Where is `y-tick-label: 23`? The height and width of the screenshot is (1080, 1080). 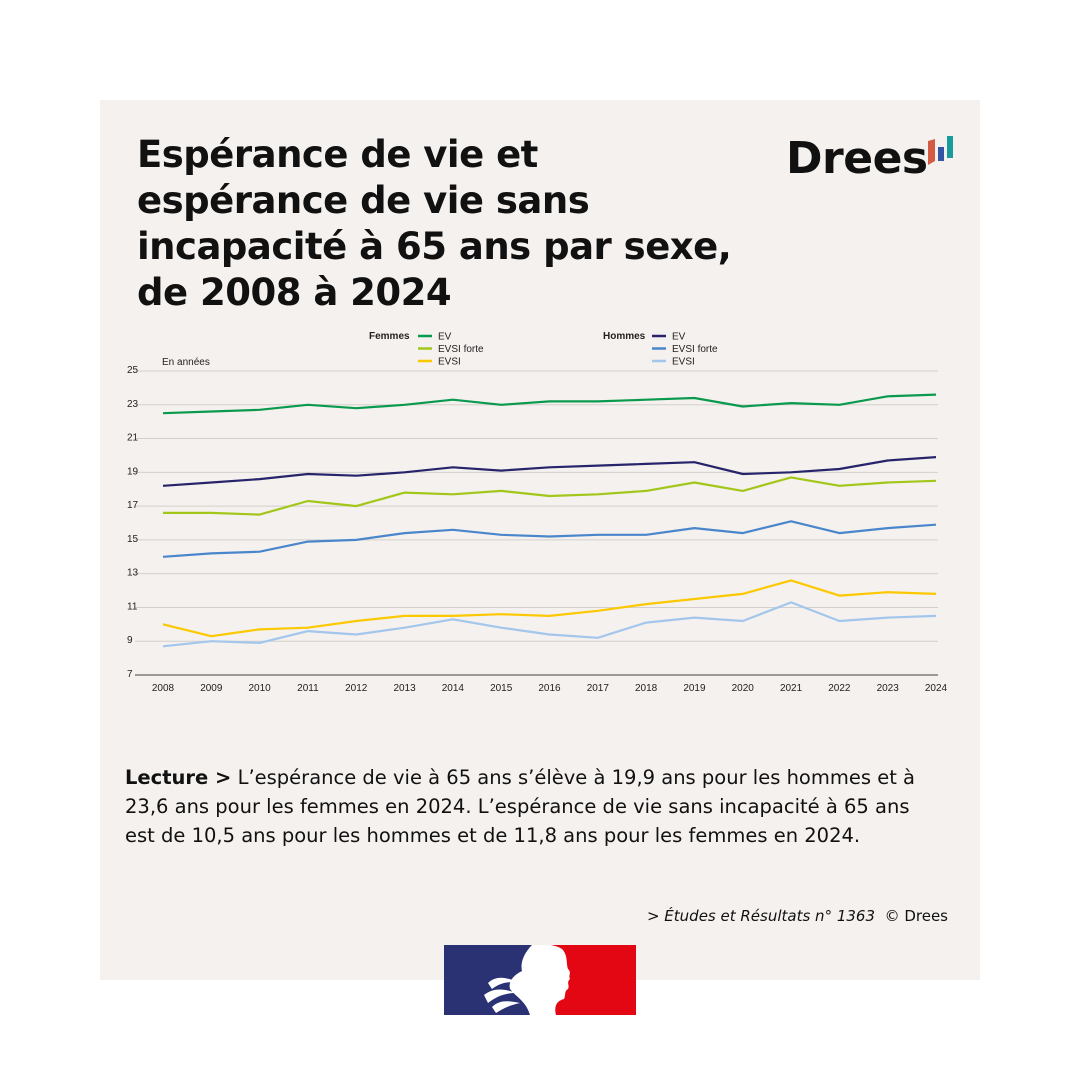
y-tick-label: 23 is located at coordinates (133, 404).